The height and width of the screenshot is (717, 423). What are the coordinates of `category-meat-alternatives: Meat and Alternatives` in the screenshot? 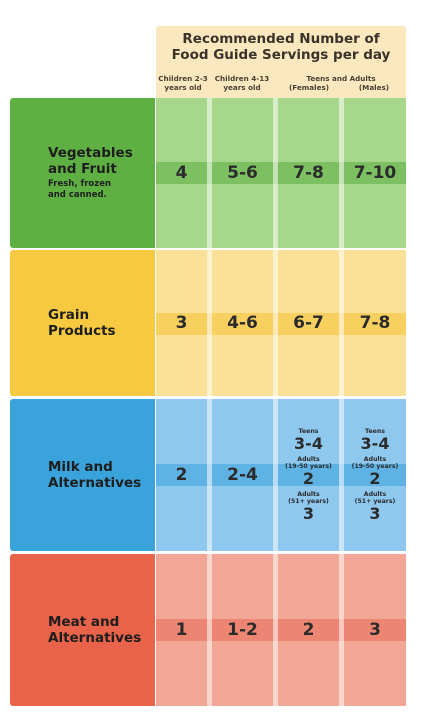 It's located at (82, 630).